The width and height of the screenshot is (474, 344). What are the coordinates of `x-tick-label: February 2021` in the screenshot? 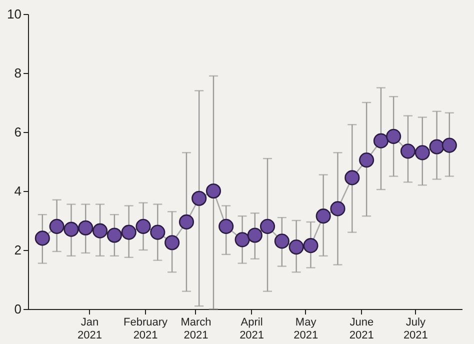 It's located at (146, 329).